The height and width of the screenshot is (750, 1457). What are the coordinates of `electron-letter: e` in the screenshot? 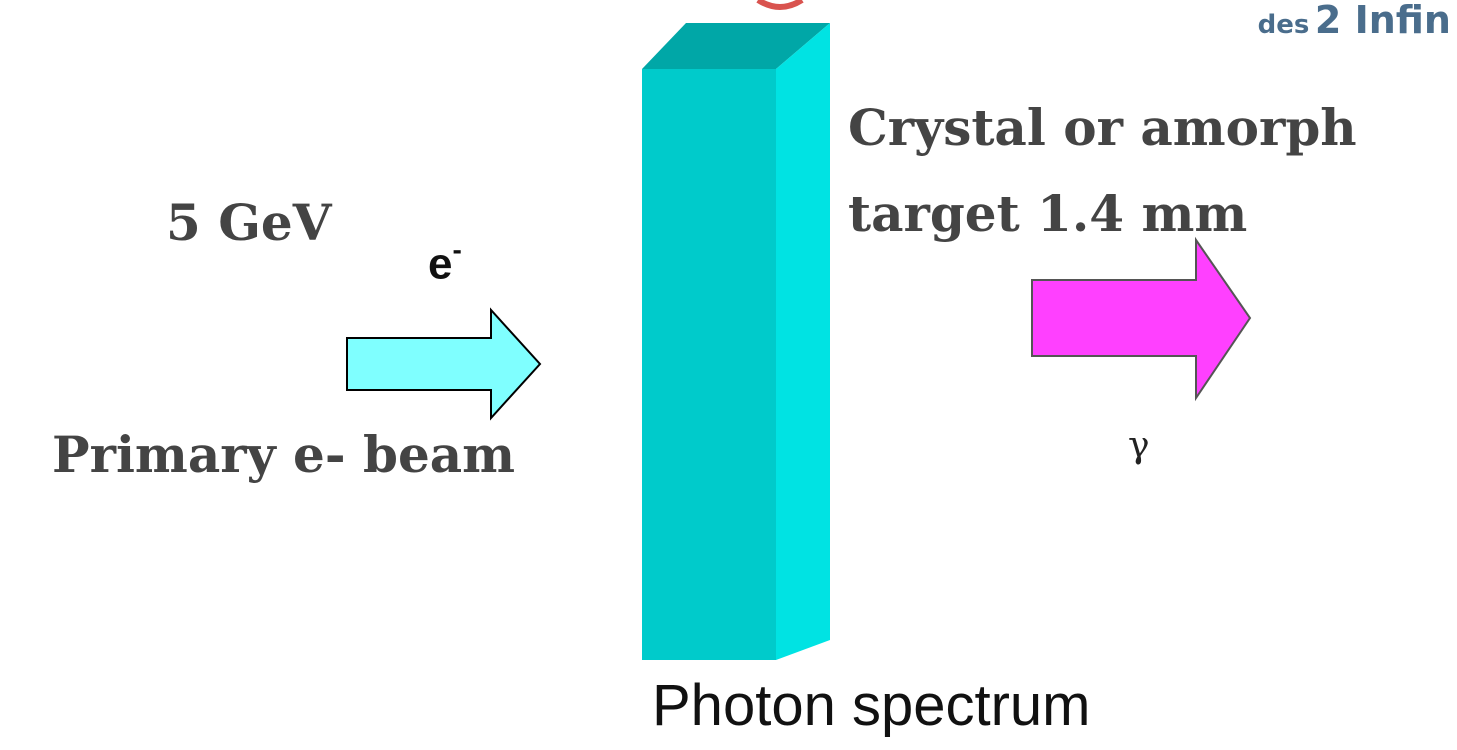 It's located at (440, 264).